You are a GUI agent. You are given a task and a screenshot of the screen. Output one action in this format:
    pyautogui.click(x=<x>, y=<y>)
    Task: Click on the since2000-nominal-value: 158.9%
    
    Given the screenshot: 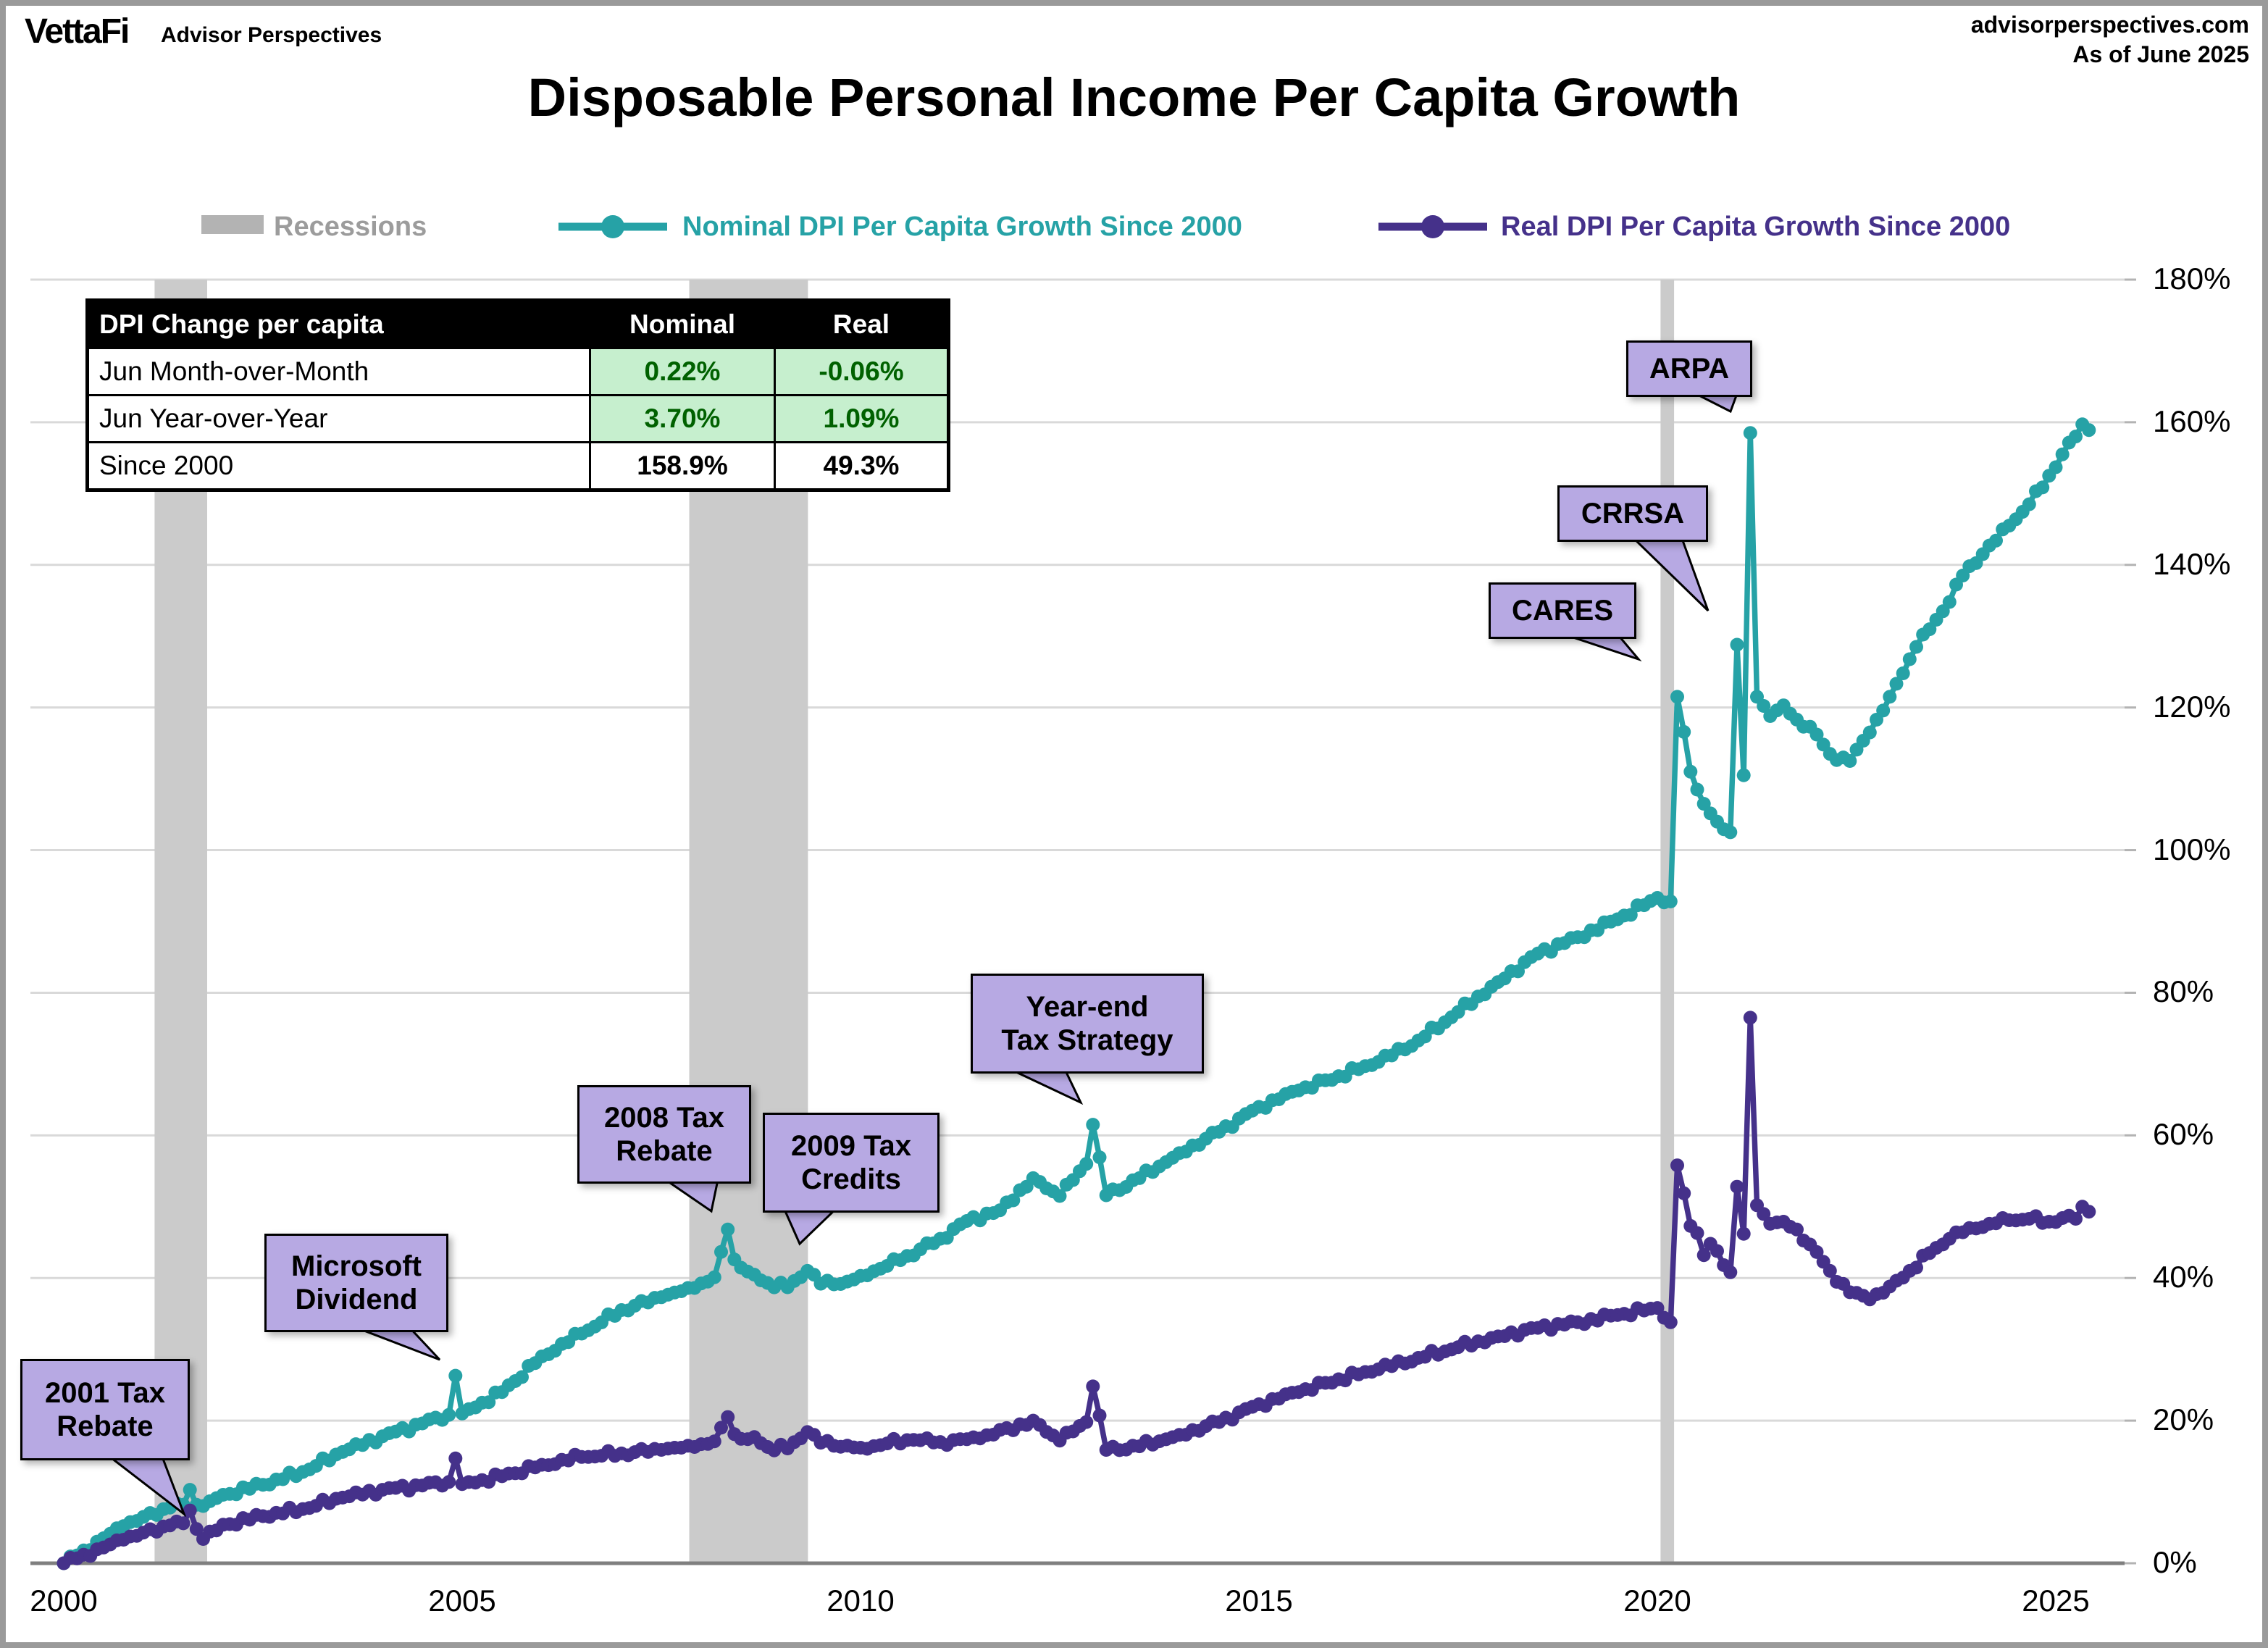 What is the action you would take?
    pyautogui.click(x=683, y=466)
    